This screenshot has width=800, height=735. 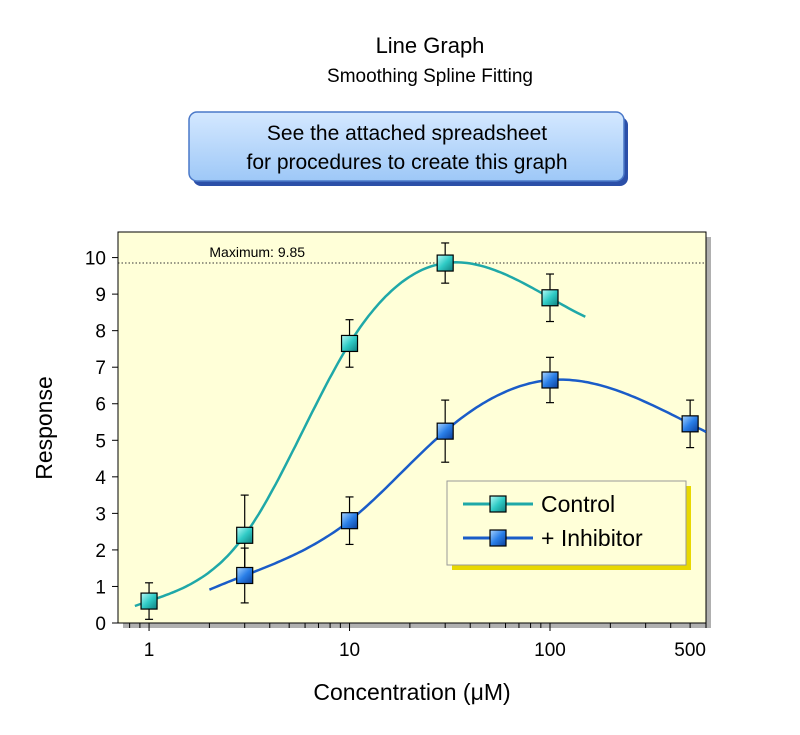 What do you see at coordinates (100, 551) in the screenshot?
I see `y-tick-label: 2` at bounding box center [100, 551].